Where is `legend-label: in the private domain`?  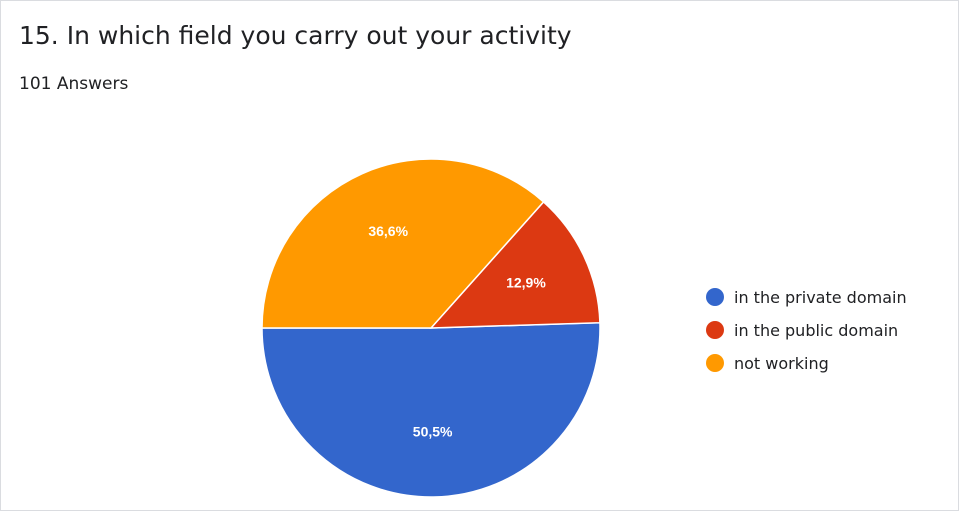 legend-label: in the private domain is located at coordinates (820, 297).